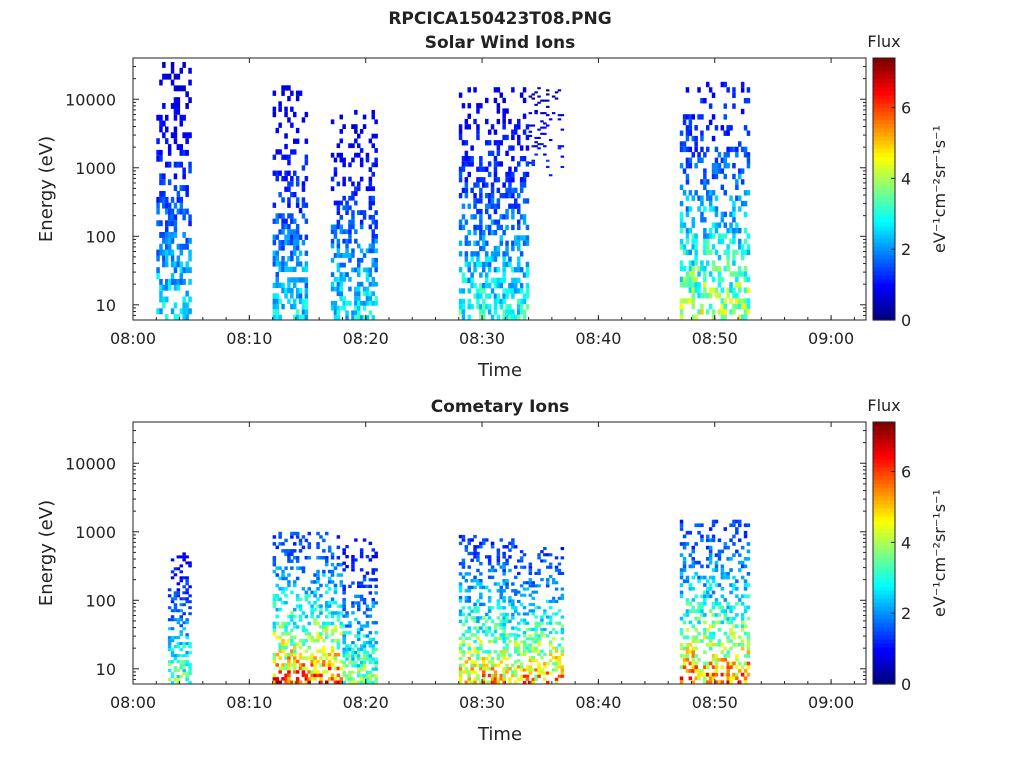  Describe the element at coordinates (906, 108) in the screenshot. I see `colorbar-tick-label: 6` at that location.